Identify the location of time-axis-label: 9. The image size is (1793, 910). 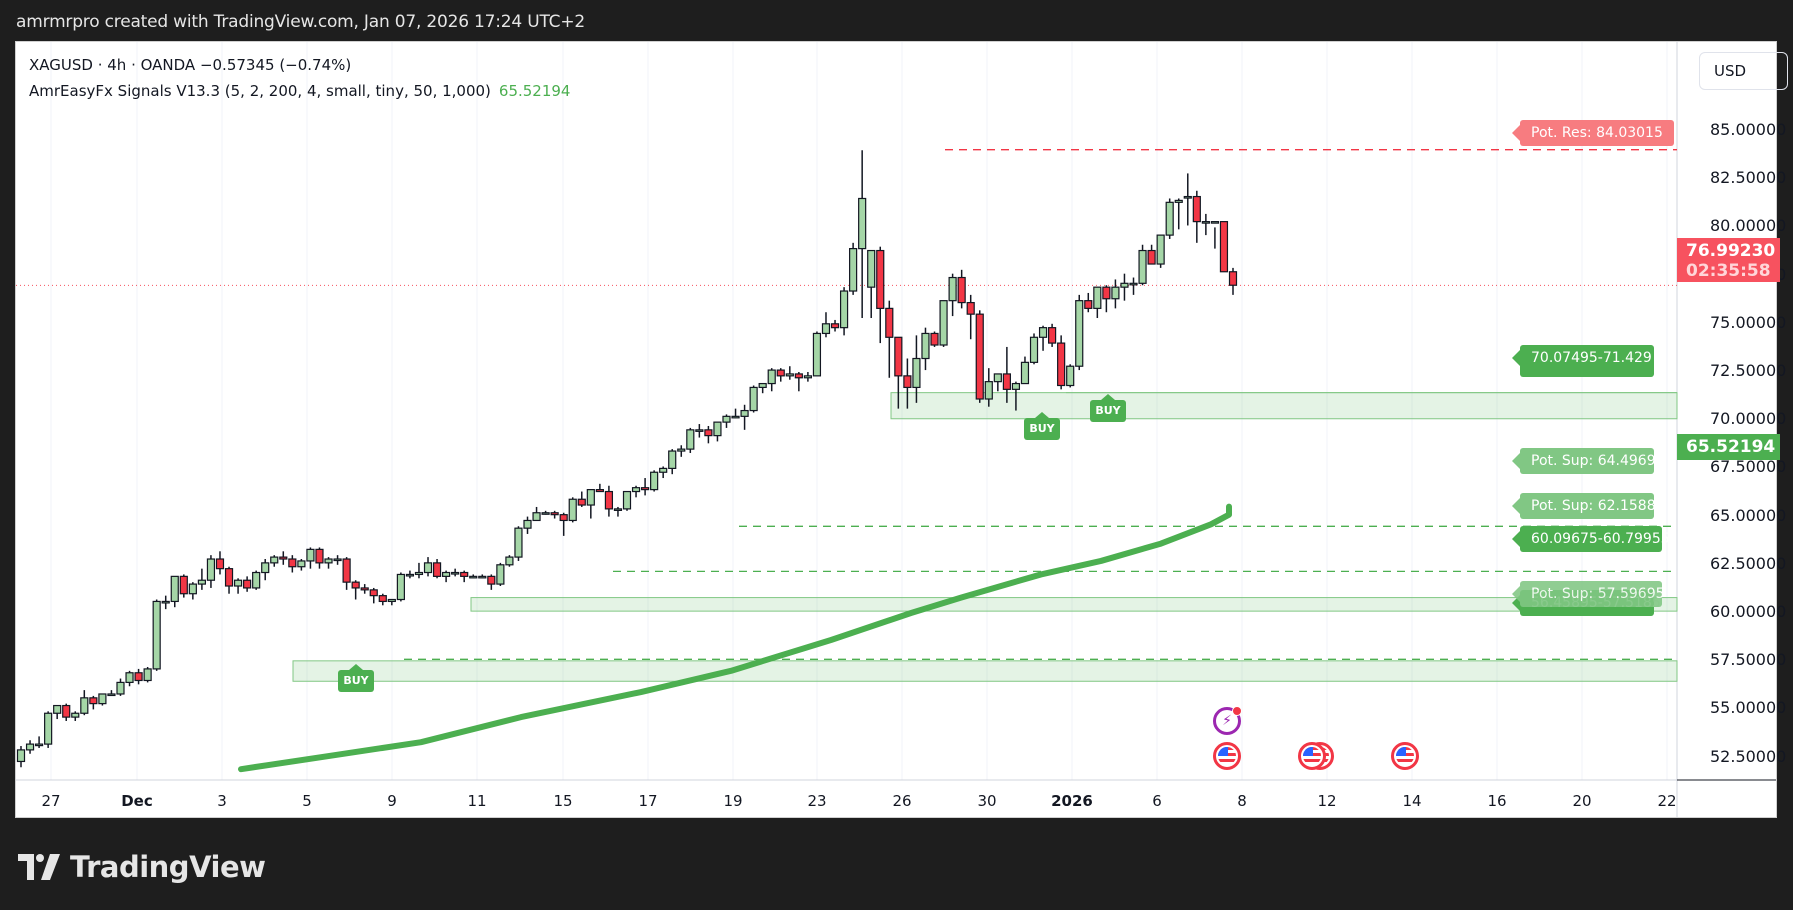
(392, 801).